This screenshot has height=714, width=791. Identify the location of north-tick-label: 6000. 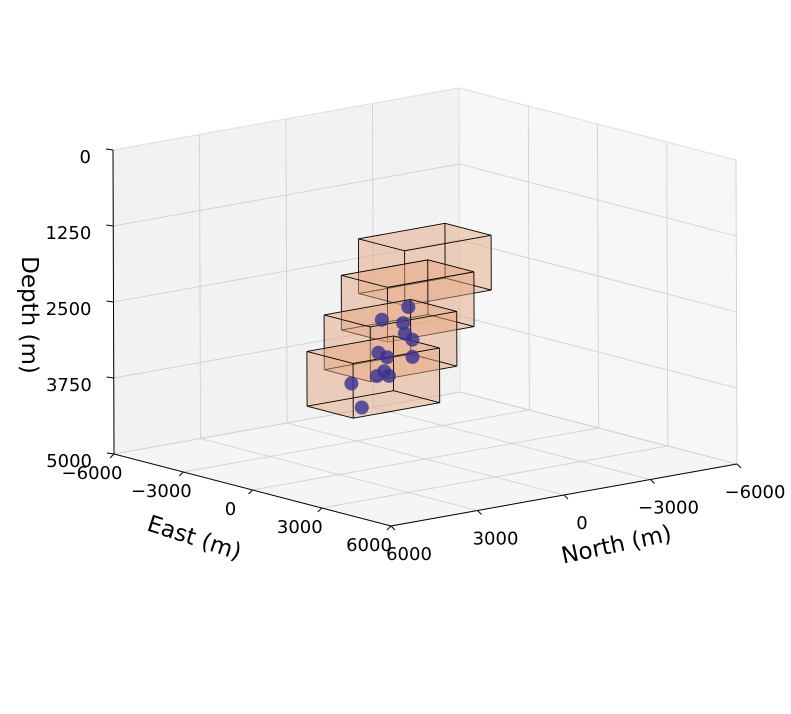
(409, 554).